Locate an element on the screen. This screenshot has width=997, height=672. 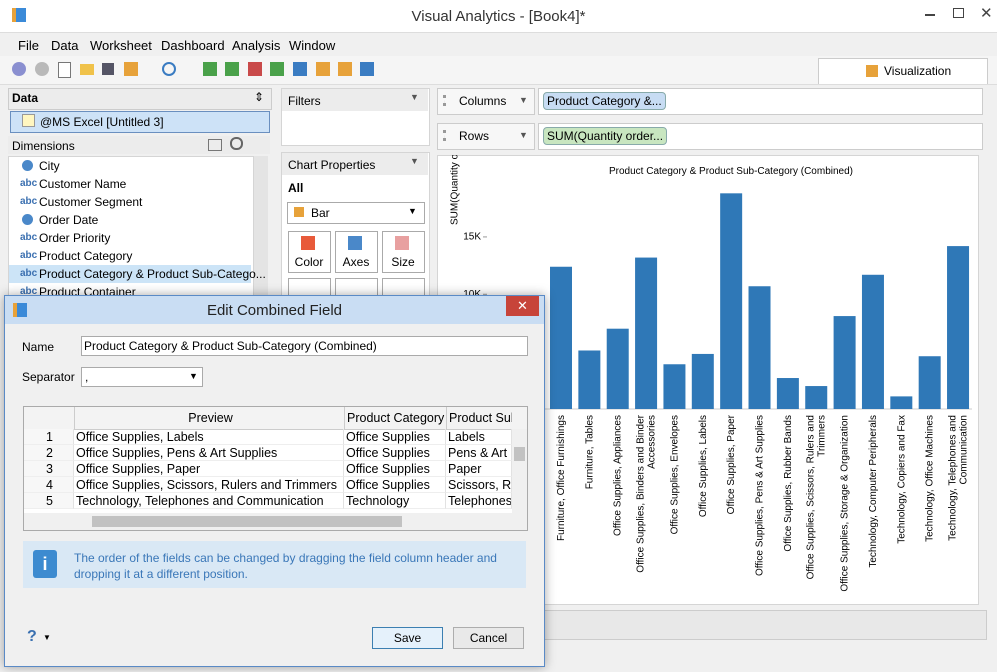
dimension-item: Product Category is located at coordinates (86, 256).